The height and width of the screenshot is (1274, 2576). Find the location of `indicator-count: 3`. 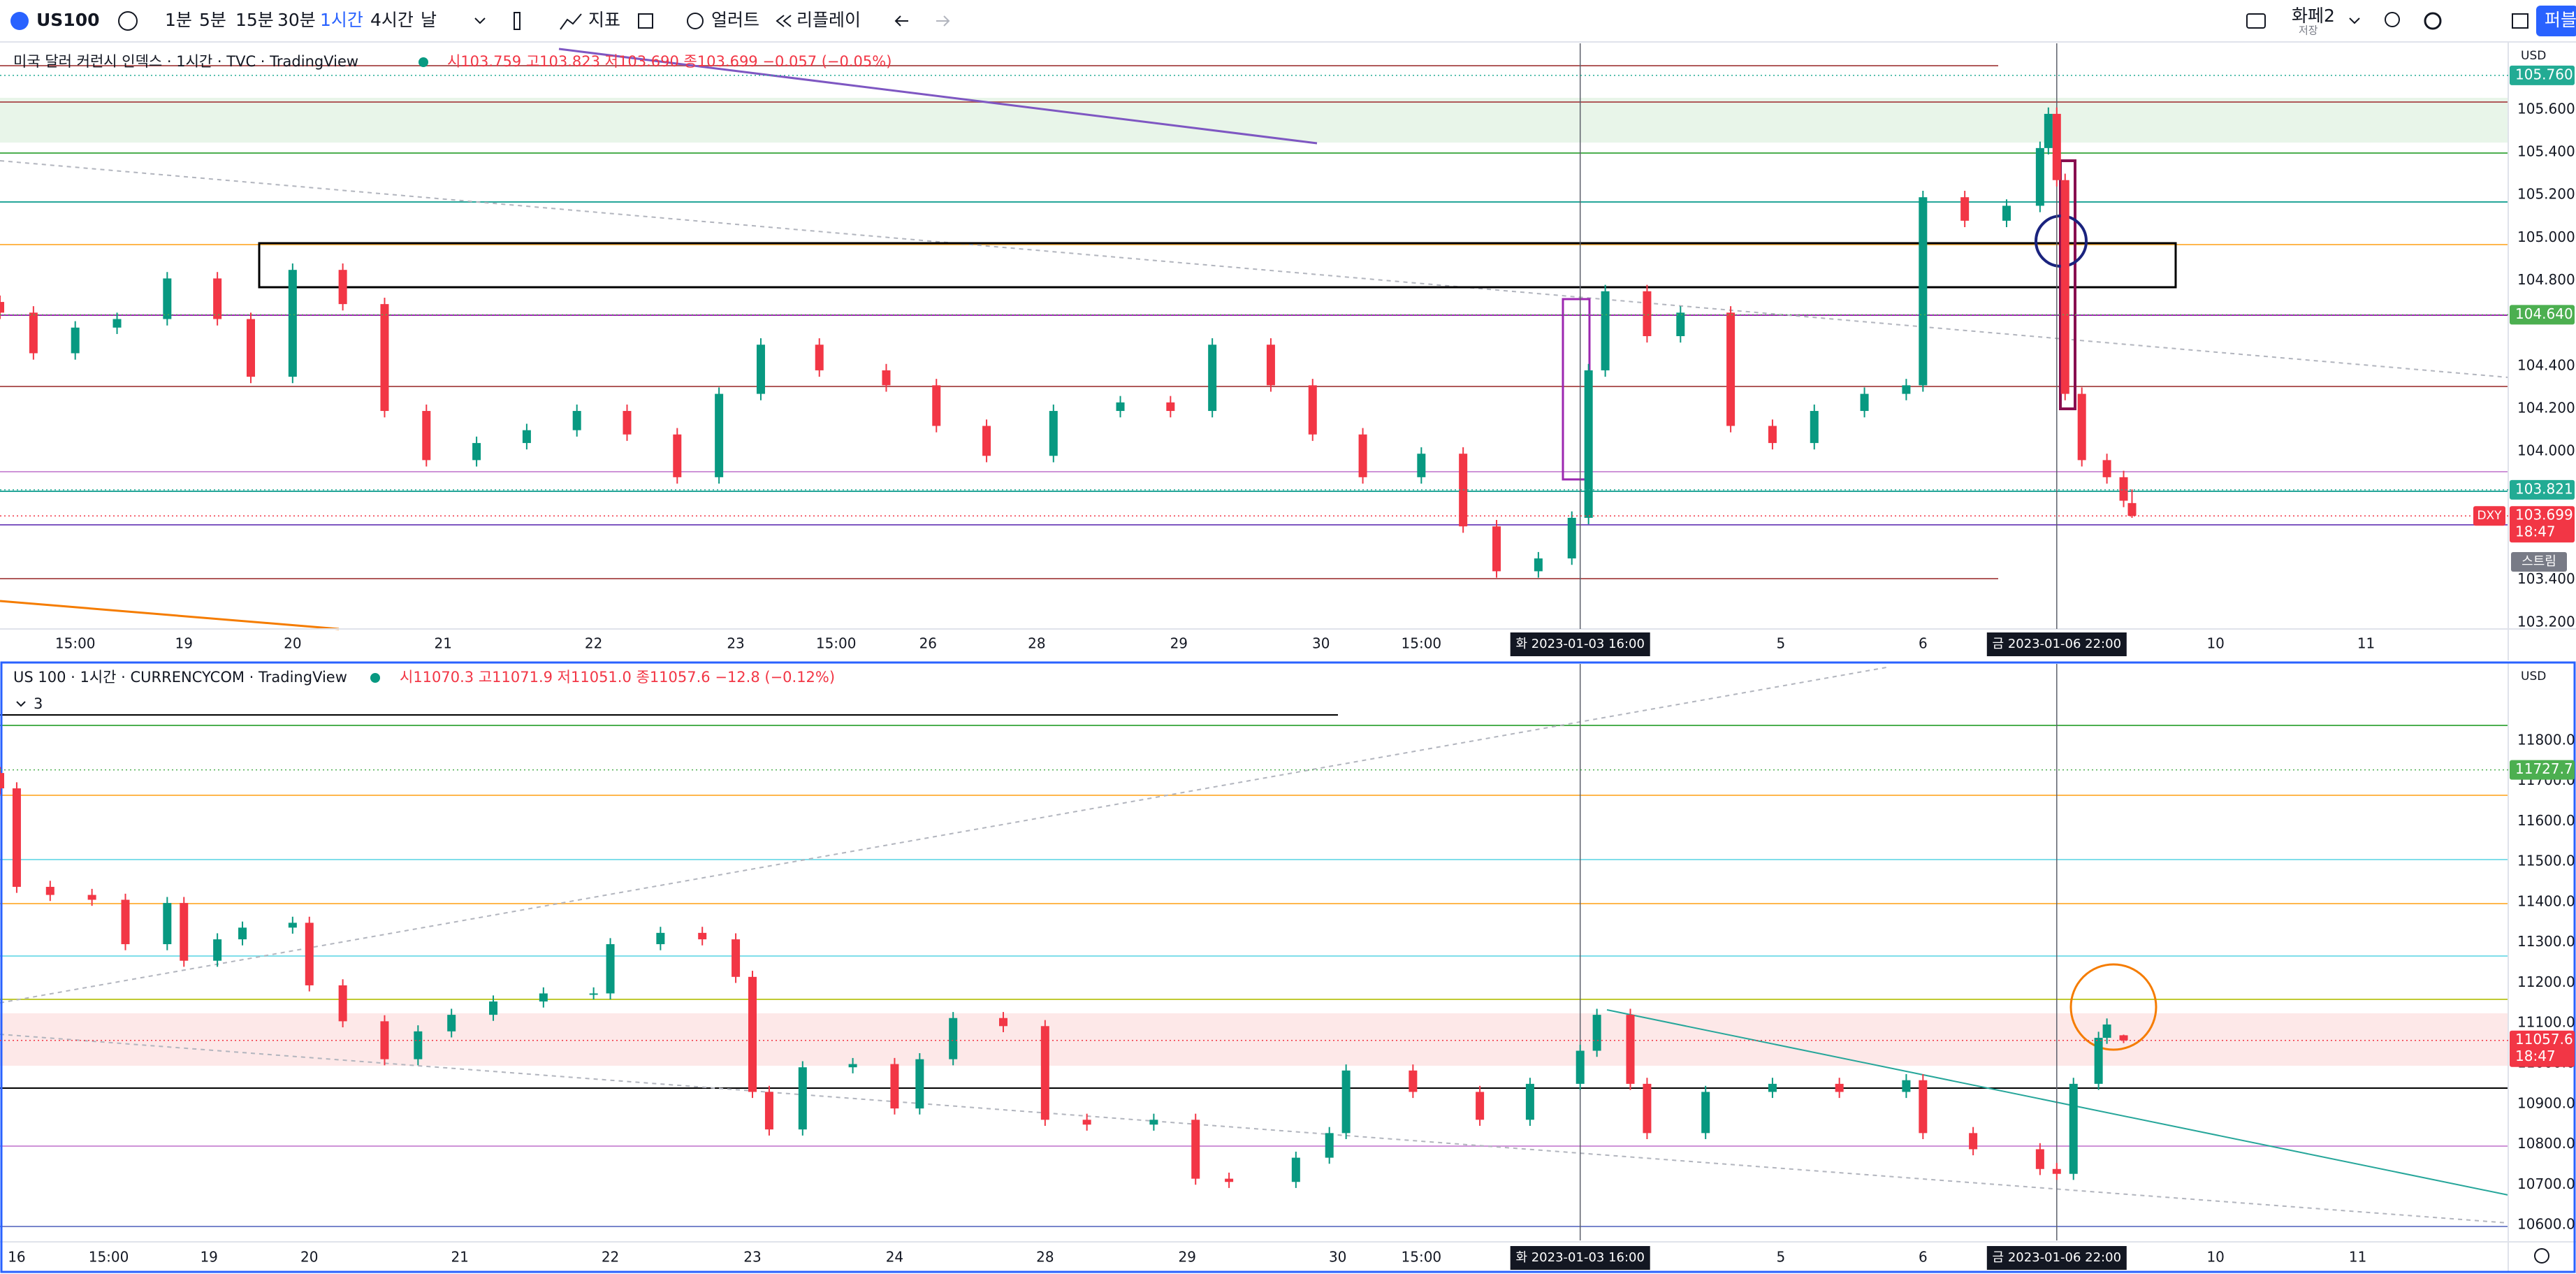

indicator-count: 3 is located at coordinates (38, 703).